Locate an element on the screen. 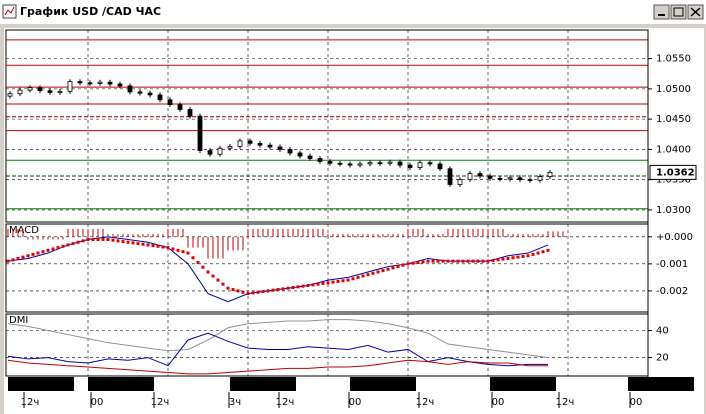 This screenshot has width=706, height=414. y-tick-label: 1.0300 is located at coordinates (673, 210).